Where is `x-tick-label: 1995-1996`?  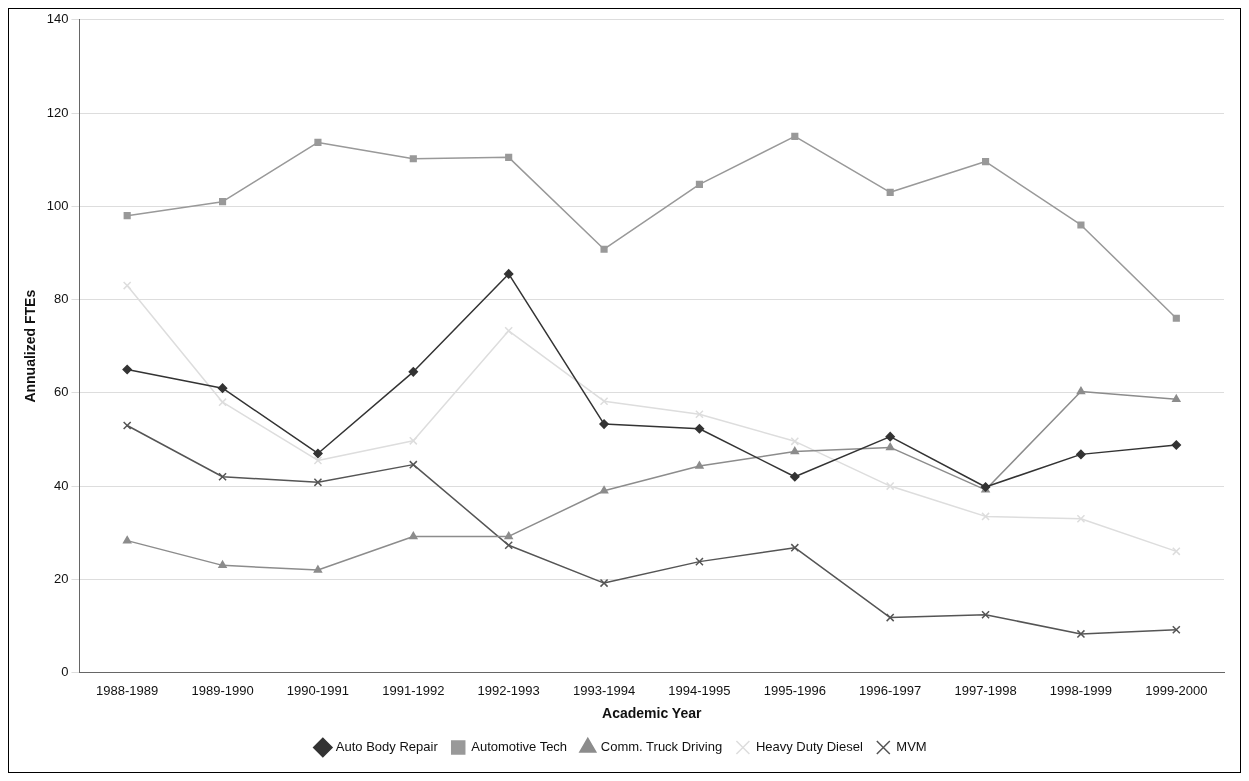
x-tick-label: 1995-1996 is located at coordinates (794, 690).